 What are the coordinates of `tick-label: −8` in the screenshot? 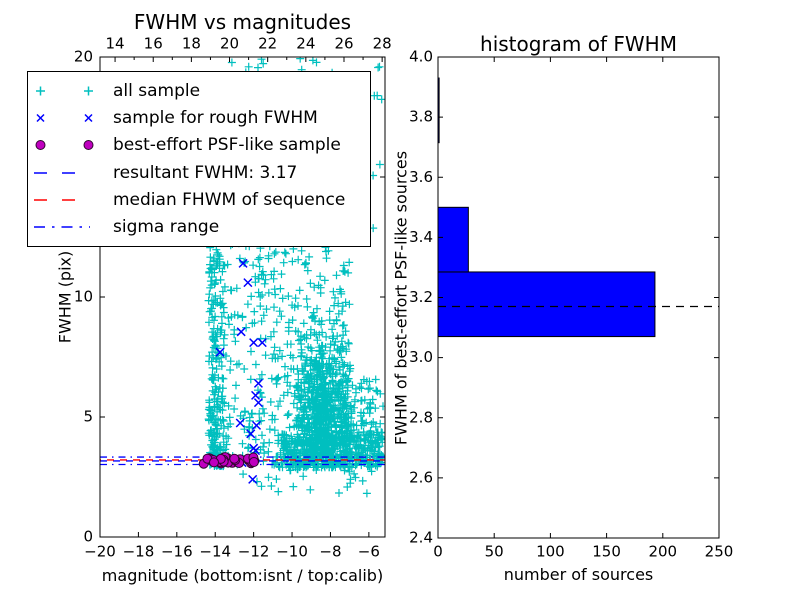 It's located at (330, 552).